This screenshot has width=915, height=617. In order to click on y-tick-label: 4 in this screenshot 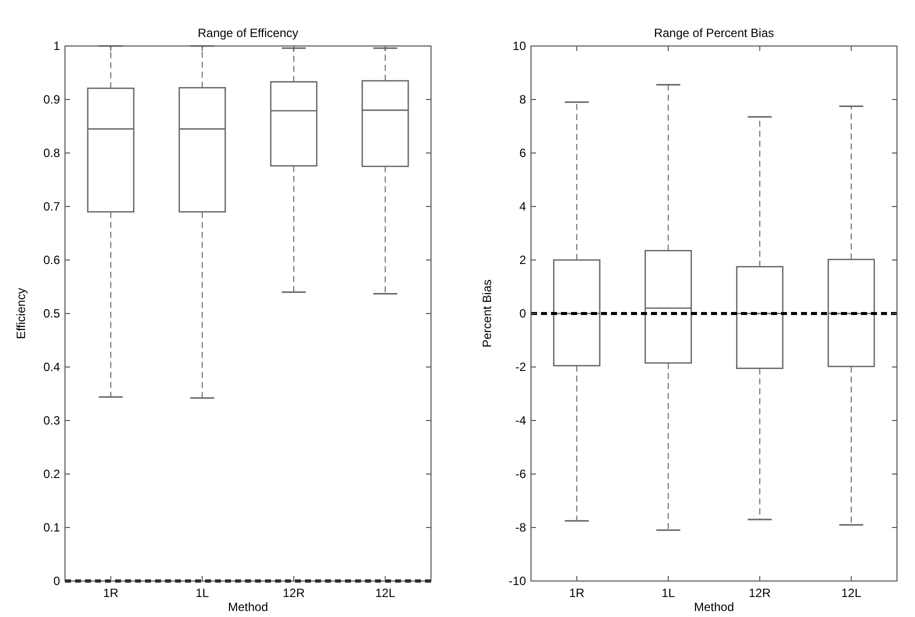, I will do `click(522, 207)`.